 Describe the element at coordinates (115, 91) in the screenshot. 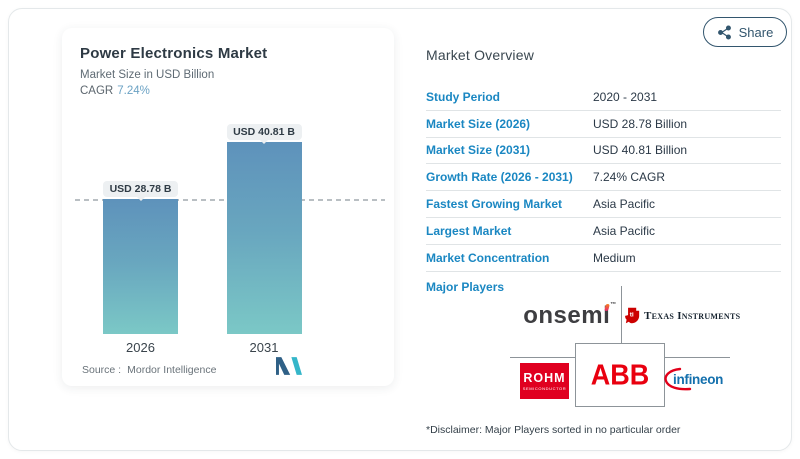

I see `cagr-line: CAGR 7.24%` at that location.